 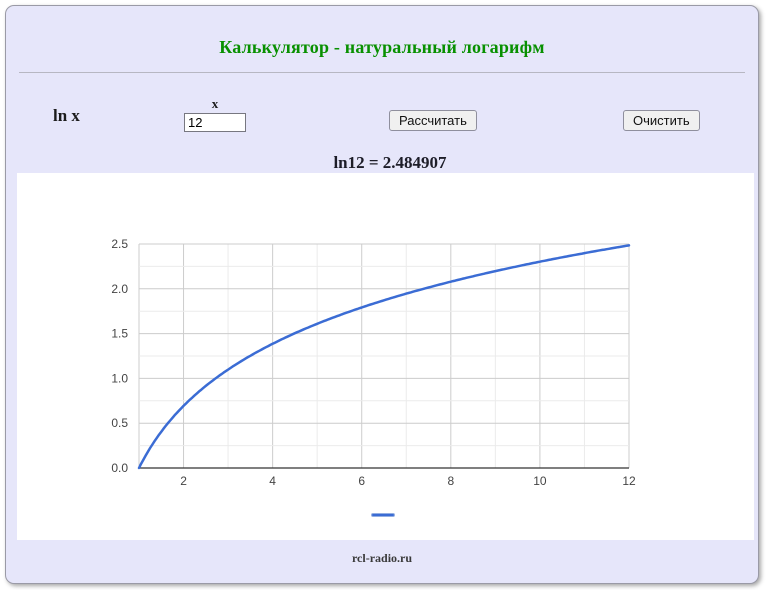 What do you see at coordinates (119, 423) in the screenshot?
I see `svg-text: 0.5` at bounding box center [119, 423].